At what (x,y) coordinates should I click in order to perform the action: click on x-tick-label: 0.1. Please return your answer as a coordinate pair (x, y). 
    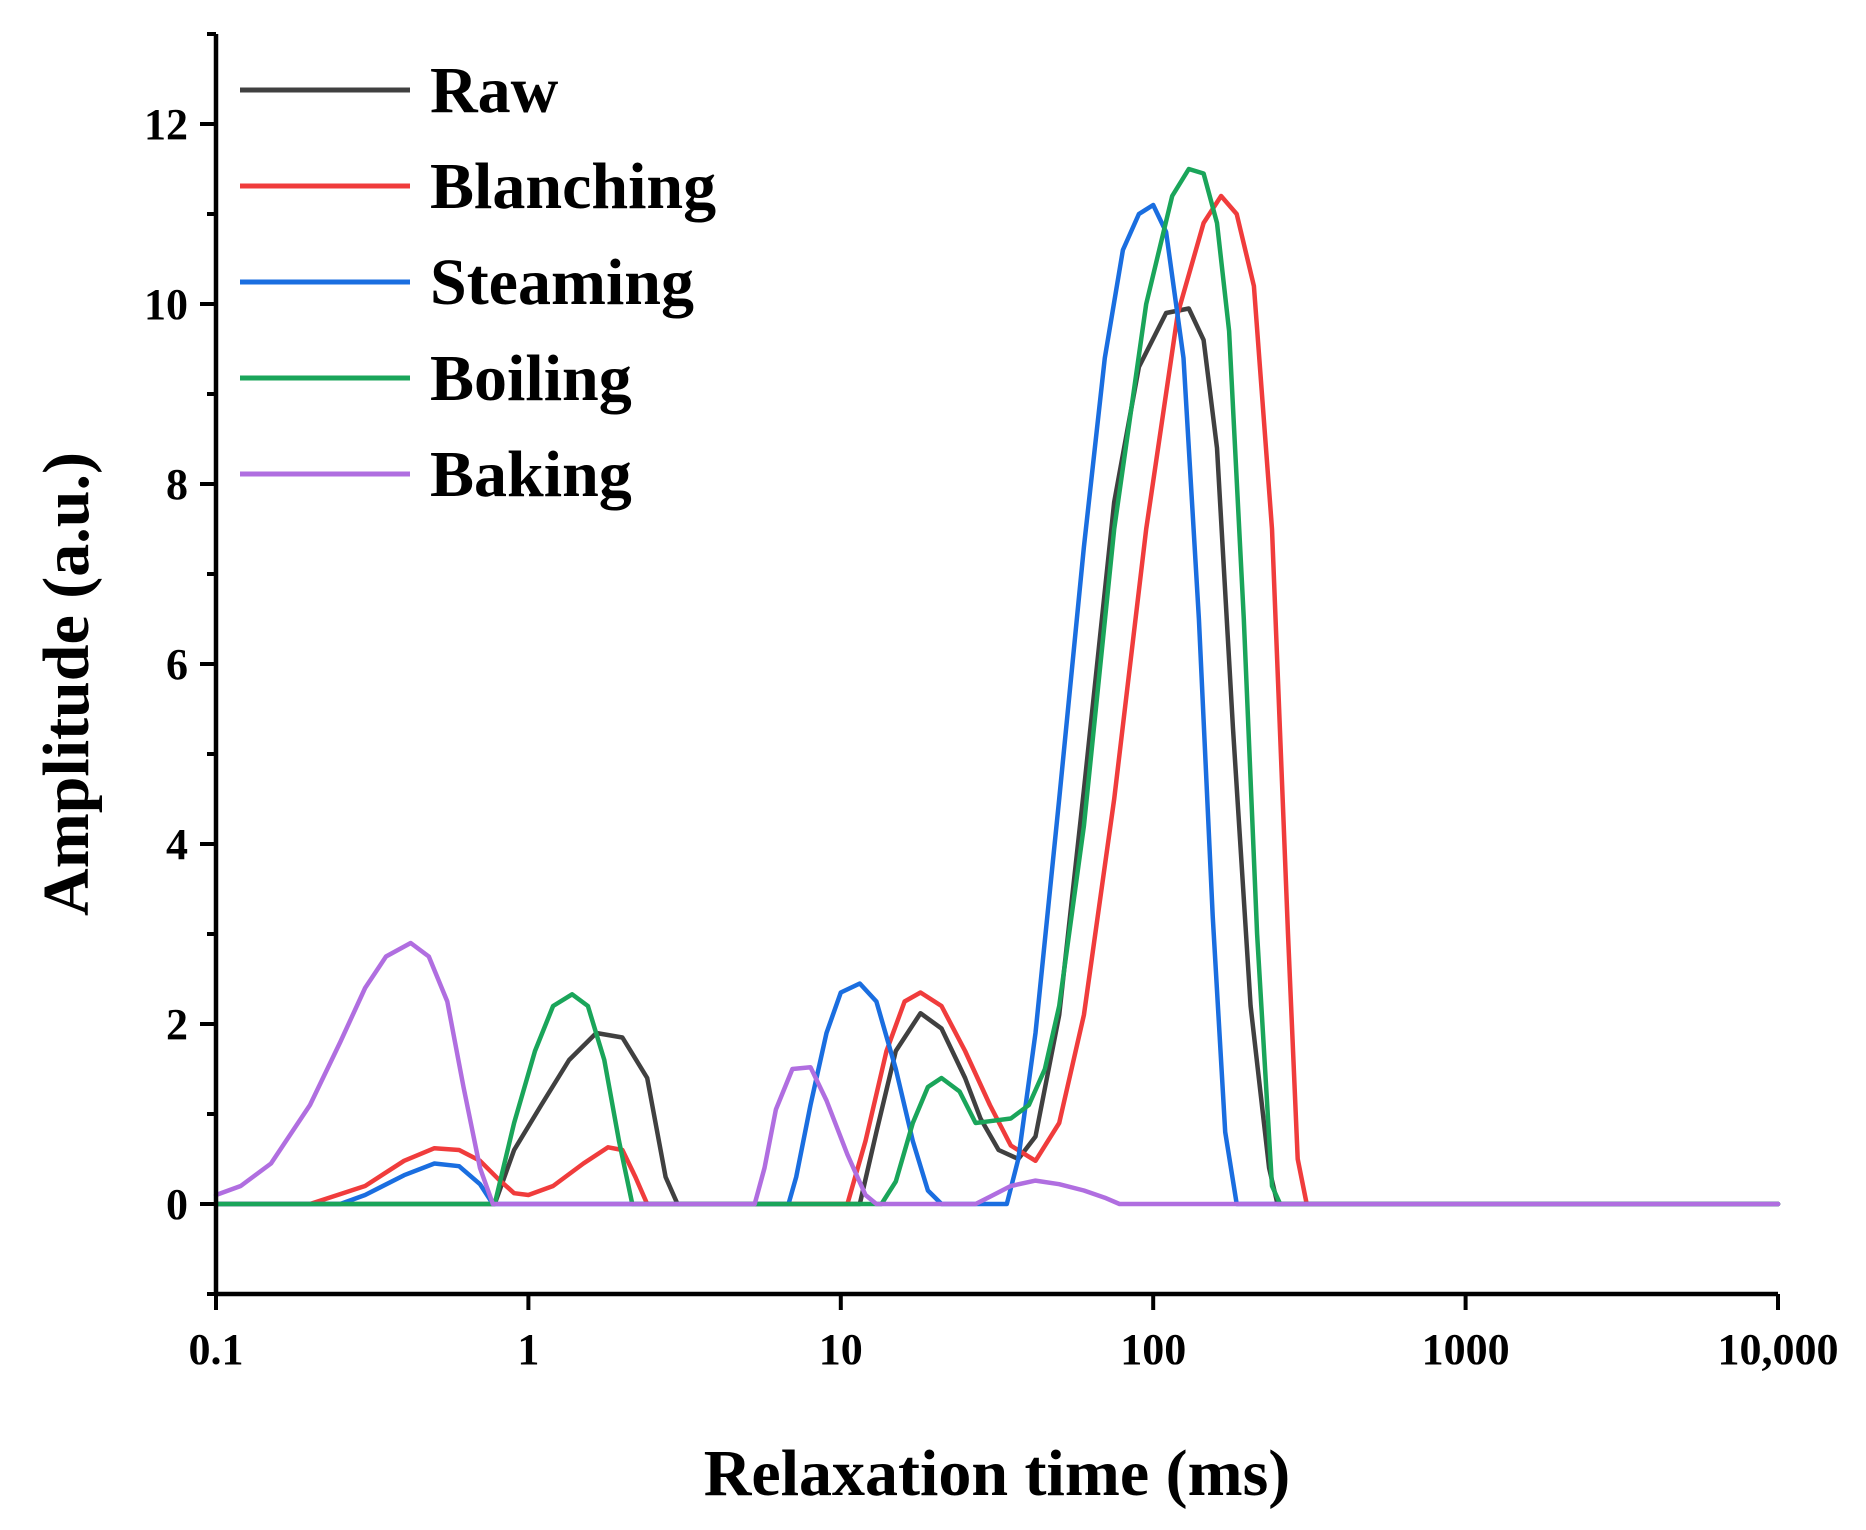
    Looking at the image, I should click on (216, 1349).